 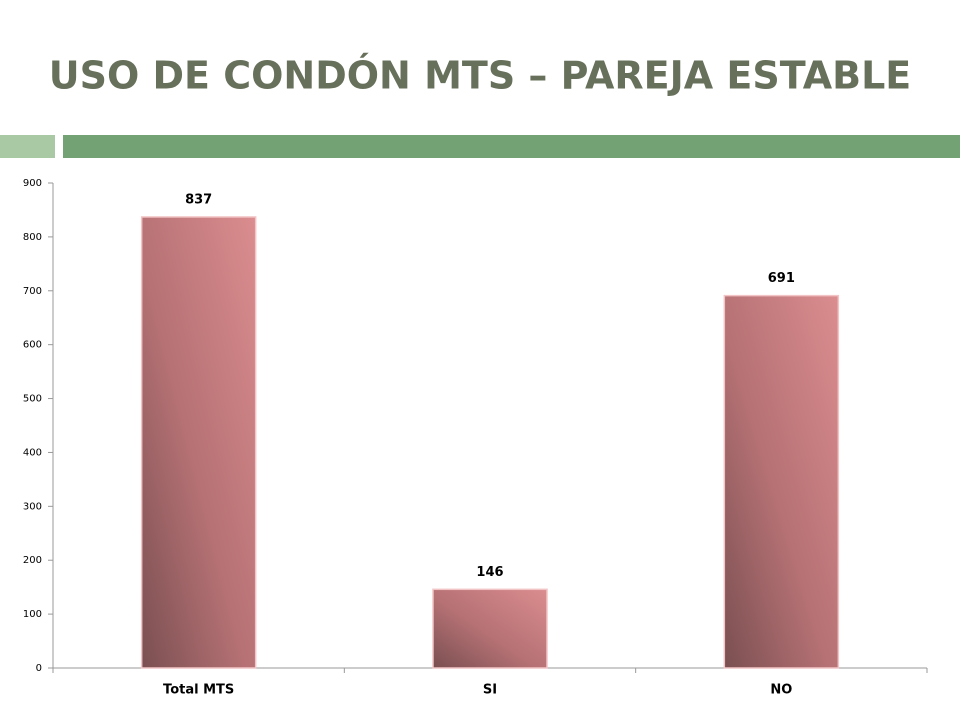 I want to click on y-tick-label: 100, so click(x=32, y=614).